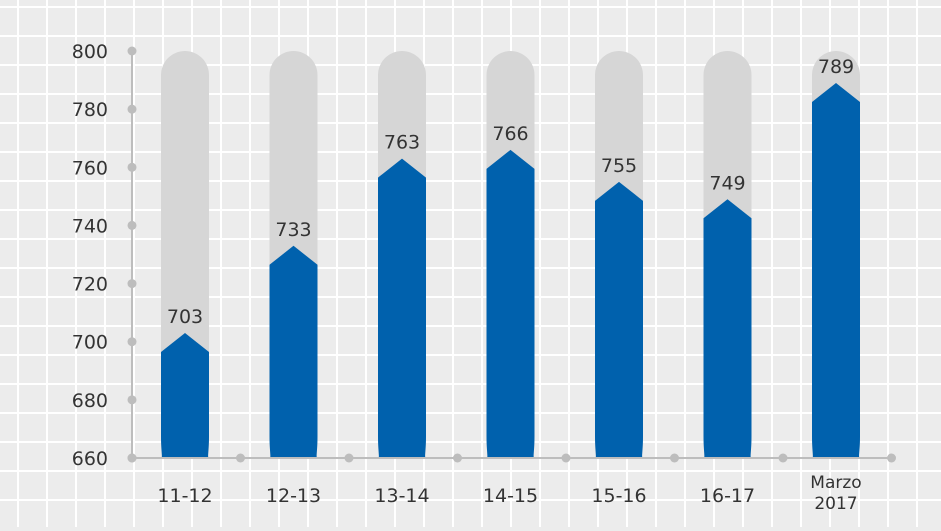  Describe the element at coordinates (90, 401) in the screenshot. I see `y-tick-label: 680` at that location.